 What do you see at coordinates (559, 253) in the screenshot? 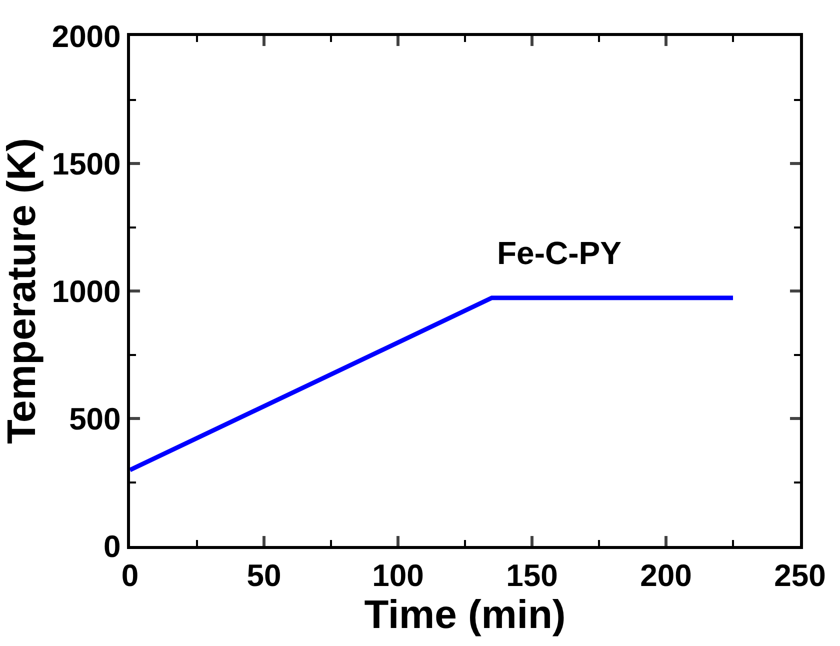
I see `series-label: Fe-C-PY` at bounding box center [559, 253].